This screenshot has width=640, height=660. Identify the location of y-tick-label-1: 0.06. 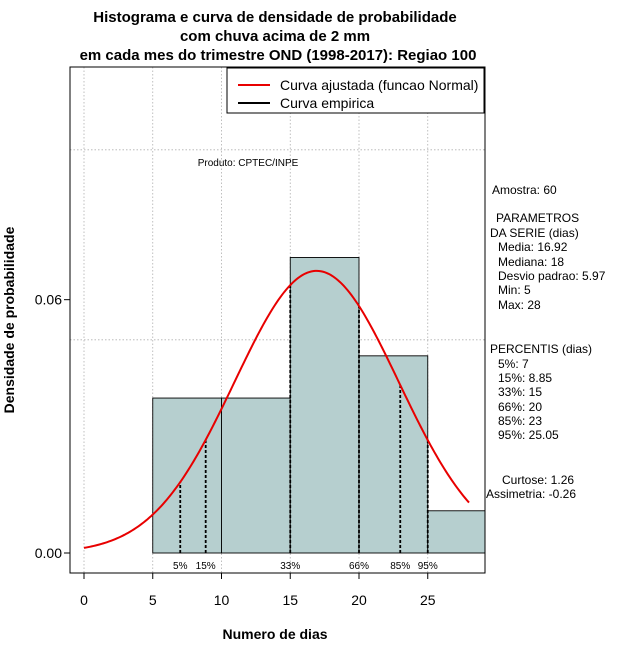
(48, 300).